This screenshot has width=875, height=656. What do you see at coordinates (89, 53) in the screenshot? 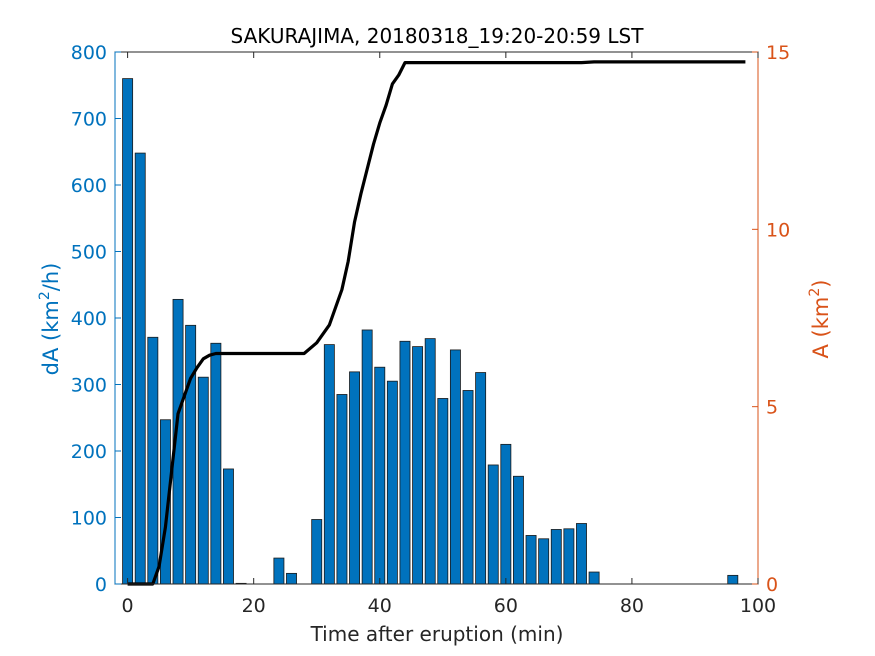
I see `left-tick-label: 800` at bounding box center [89, 53].